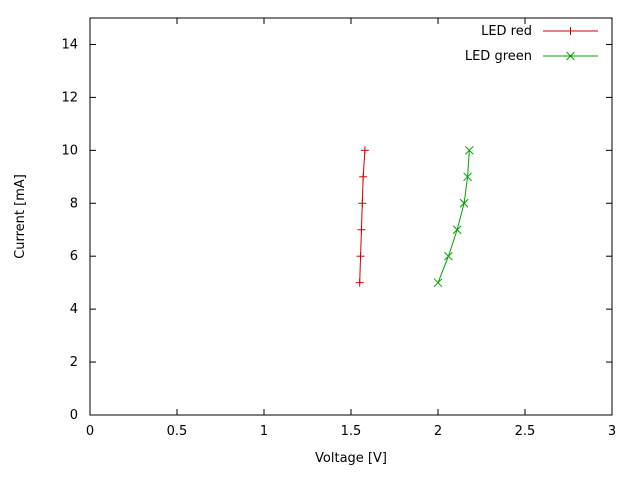  What do you see at coordinates (362, 216) in the screenshot?
I see `series-line-red` at bounding box center [362, 216].